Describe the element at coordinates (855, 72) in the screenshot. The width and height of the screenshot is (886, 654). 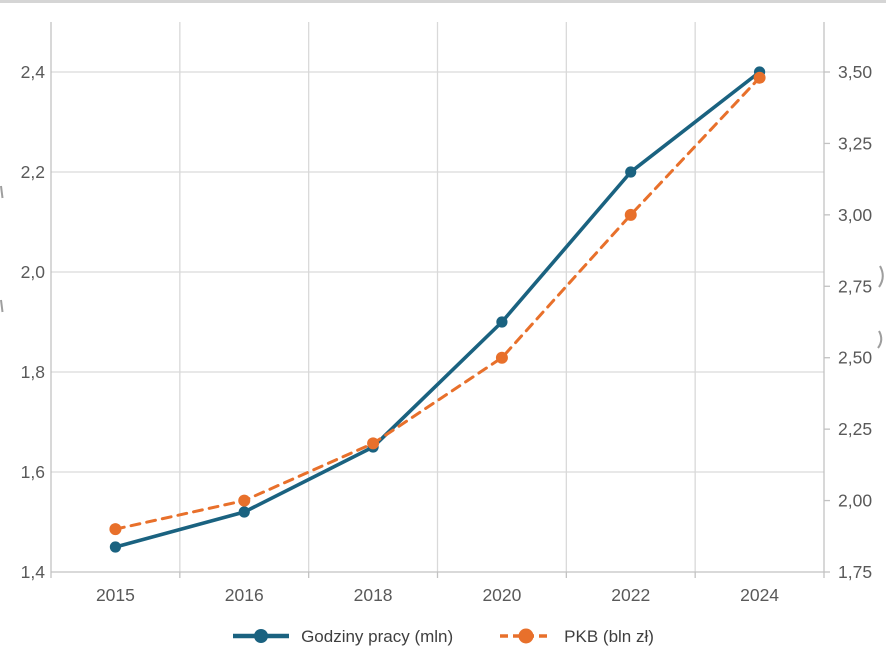
I see `right-axis-tick-label: 3,50` at that location.